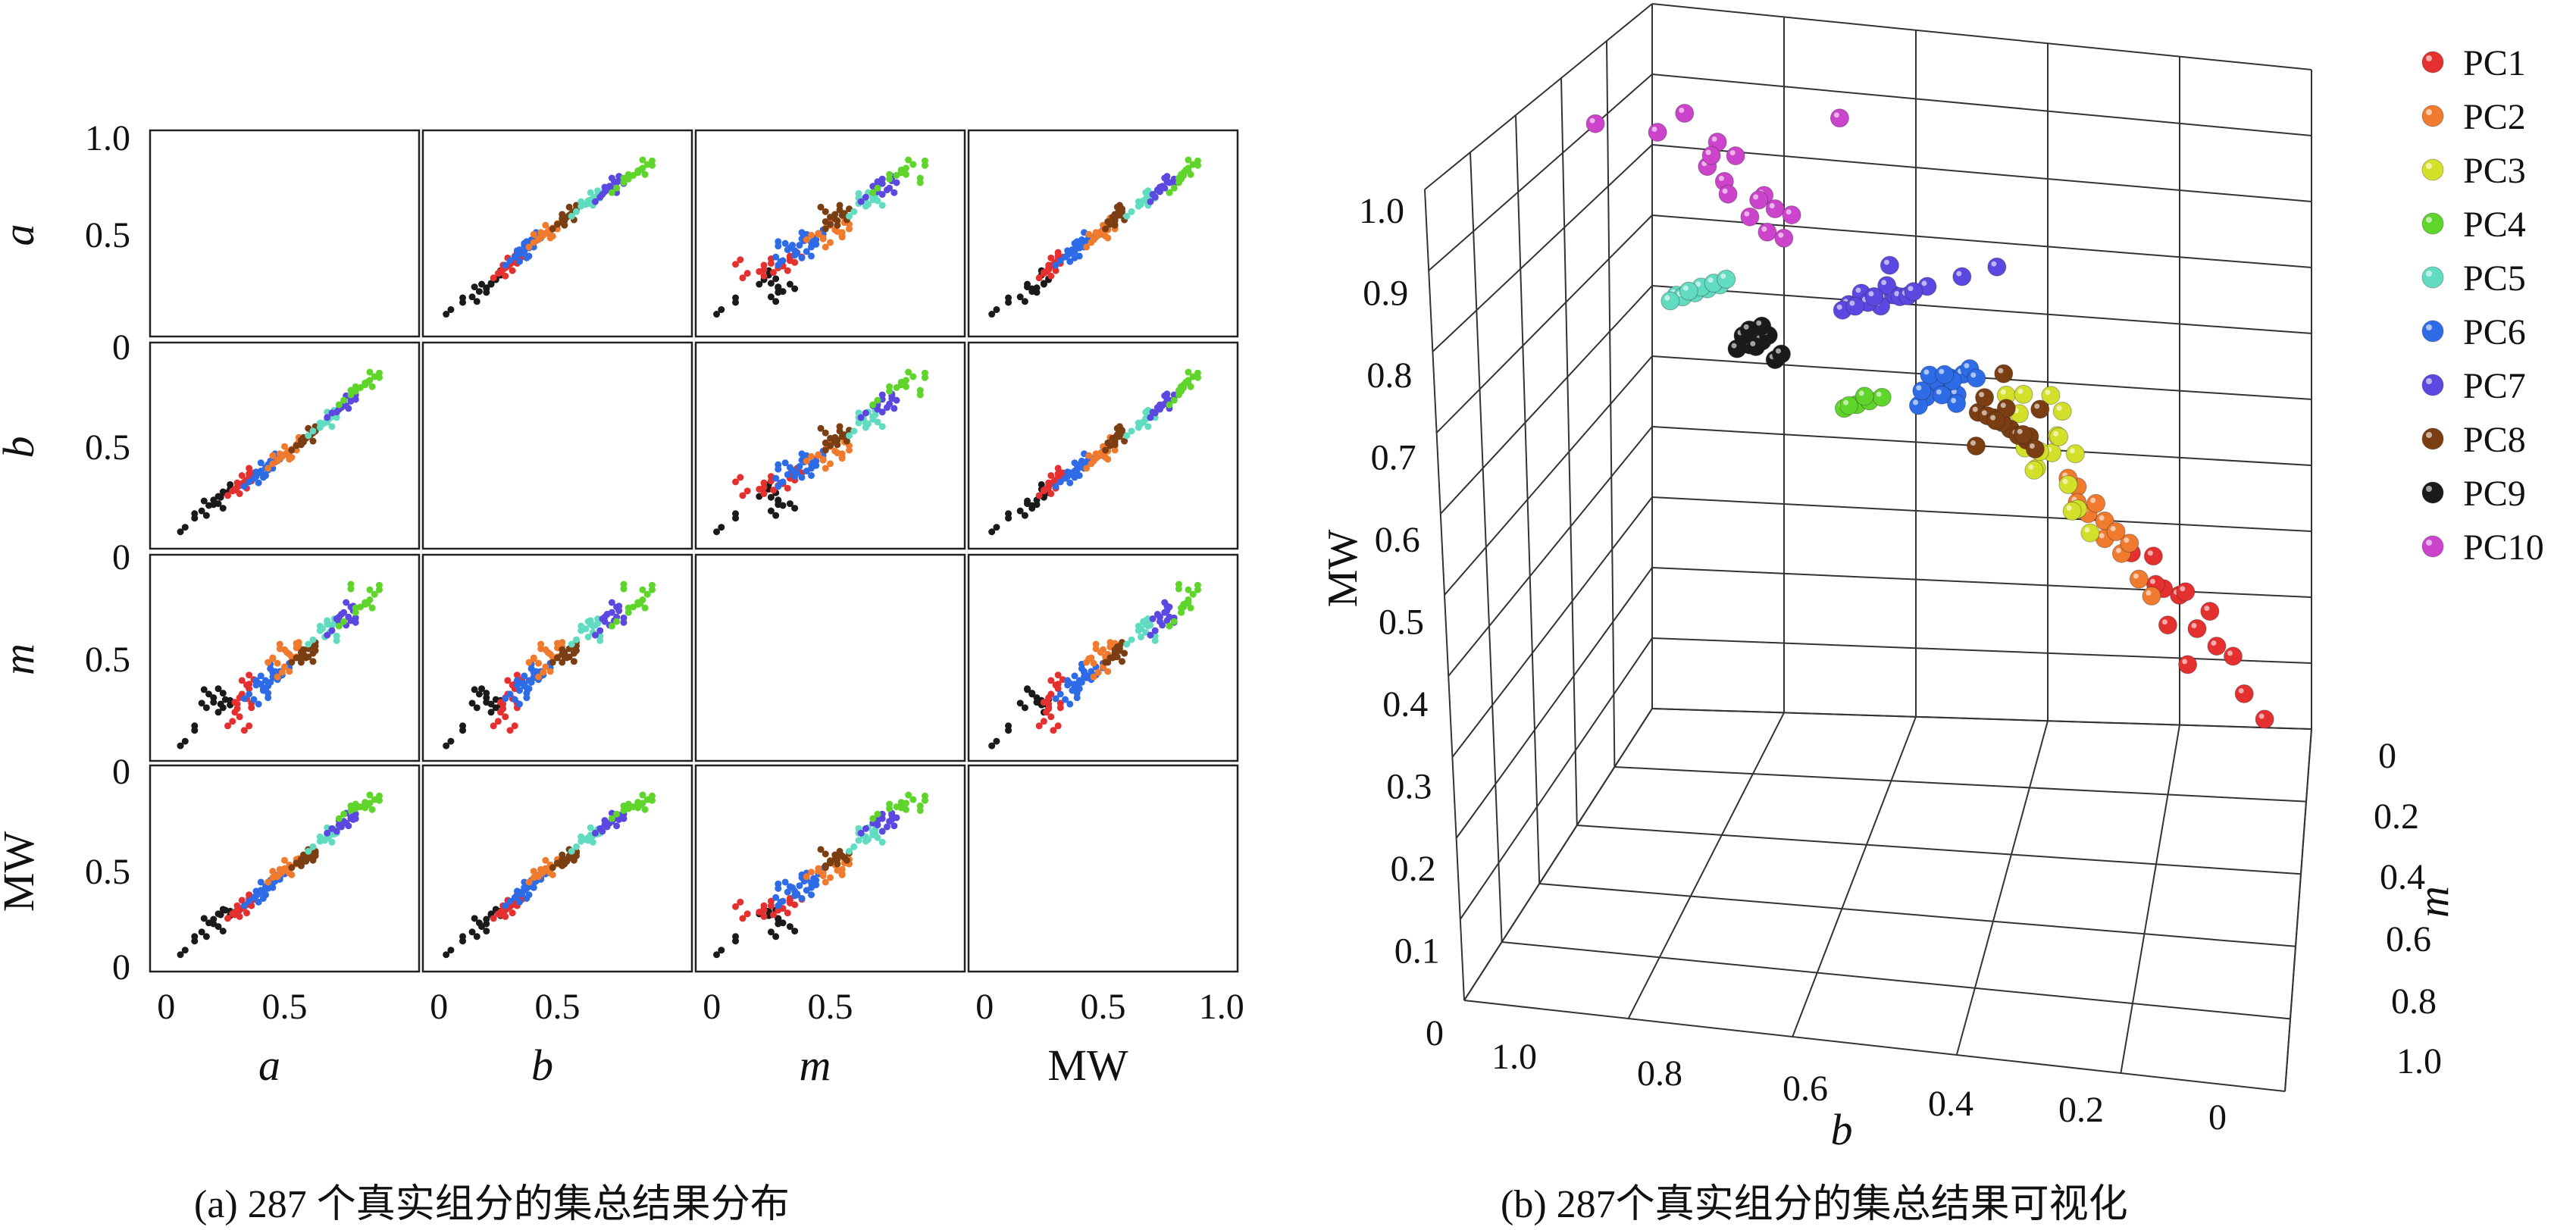  Describe the element at coordinates (2434, 902) in the screenshot. I see `y-axis-label: m` at that location.